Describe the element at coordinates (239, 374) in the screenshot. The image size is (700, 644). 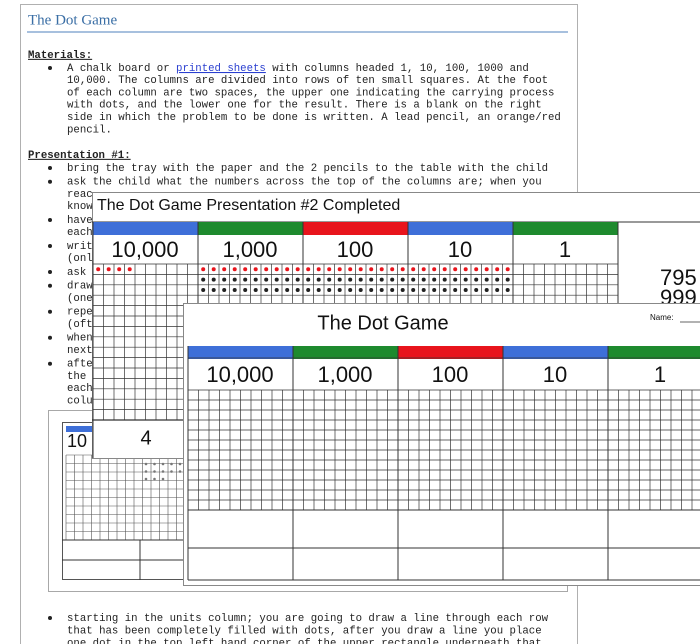
I see `column-label: 10,000` at that location.